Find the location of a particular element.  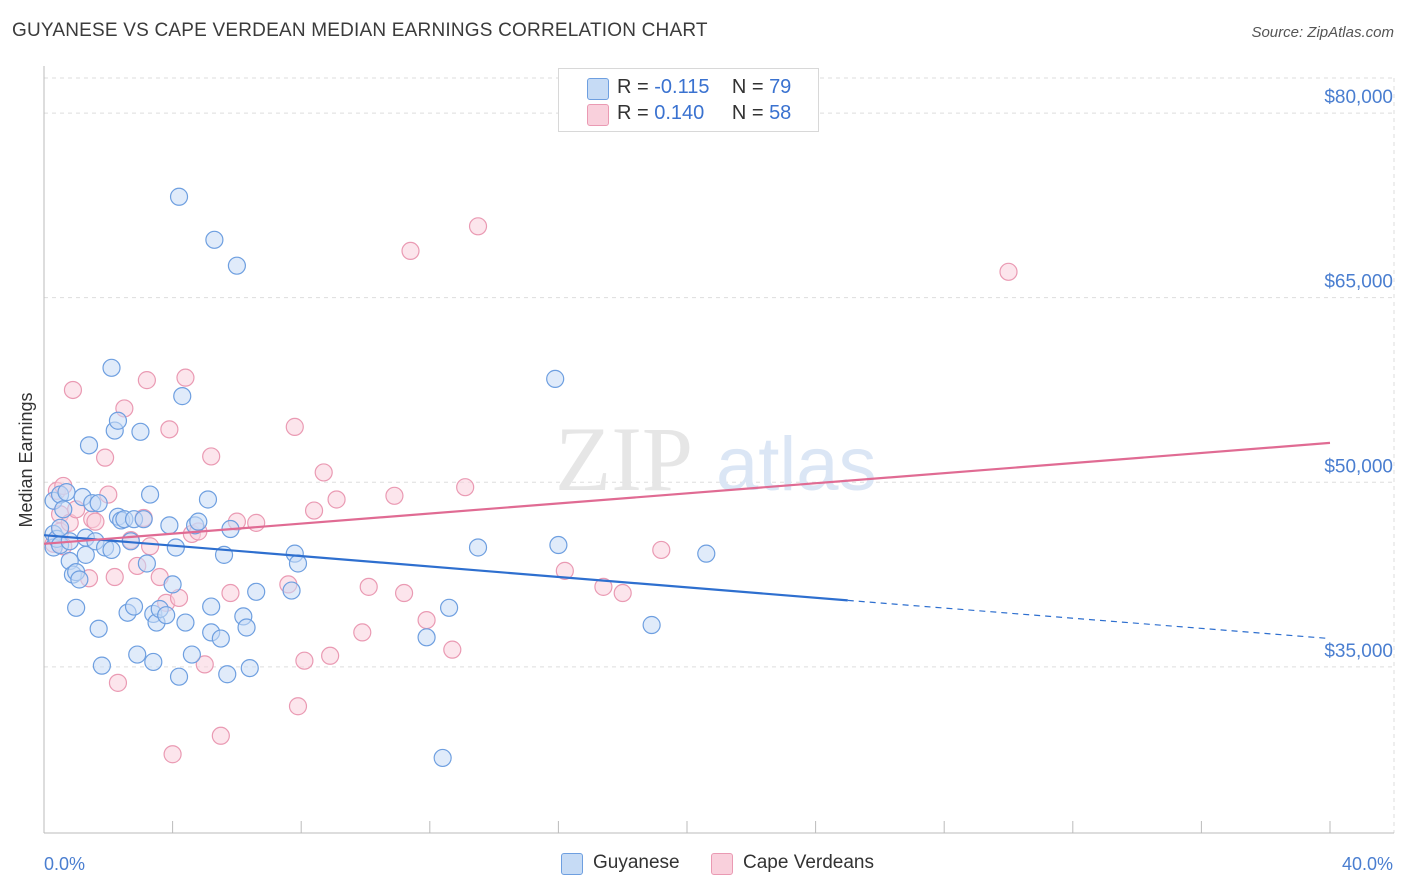

y-tick-label: $65,000 is located at coordinates (1358, 282).